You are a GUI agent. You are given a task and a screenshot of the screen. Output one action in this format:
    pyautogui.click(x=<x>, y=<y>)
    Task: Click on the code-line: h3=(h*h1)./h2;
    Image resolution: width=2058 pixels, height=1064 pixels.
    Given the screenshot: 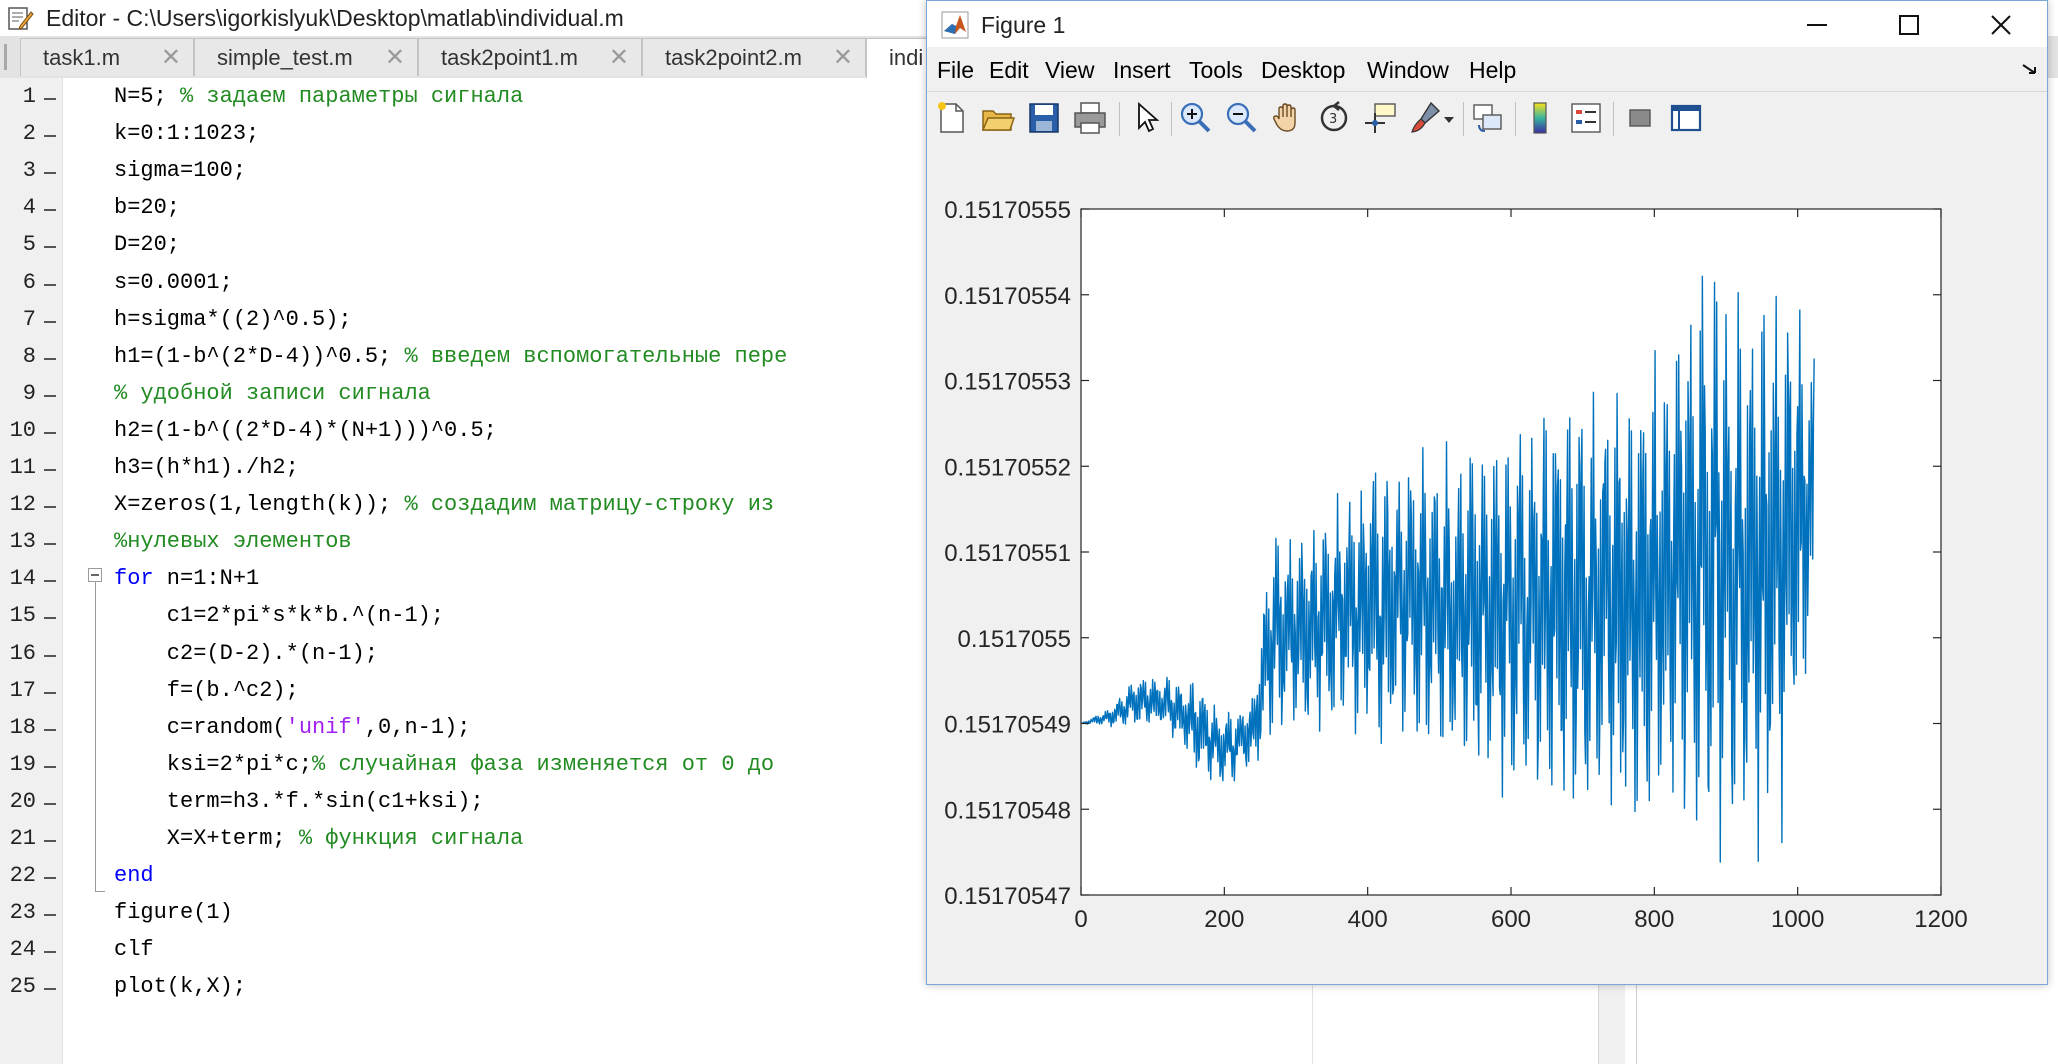 What is the action you would take?
    pyautogui.click(x=206, y=468)
    